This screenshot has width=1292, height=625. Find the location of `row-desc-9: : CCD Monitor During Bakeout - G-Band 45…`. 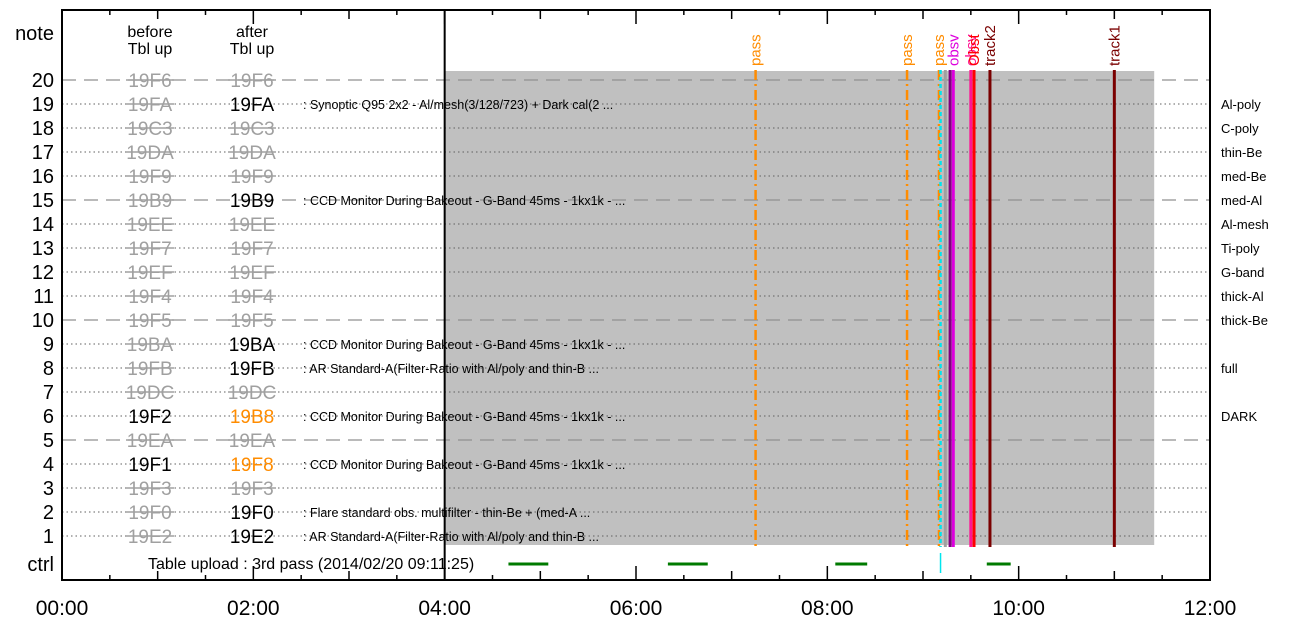

row-desc-9: : CCD Monitor During Bakeout - G-Band 45… is located at coordinates (464, 345).